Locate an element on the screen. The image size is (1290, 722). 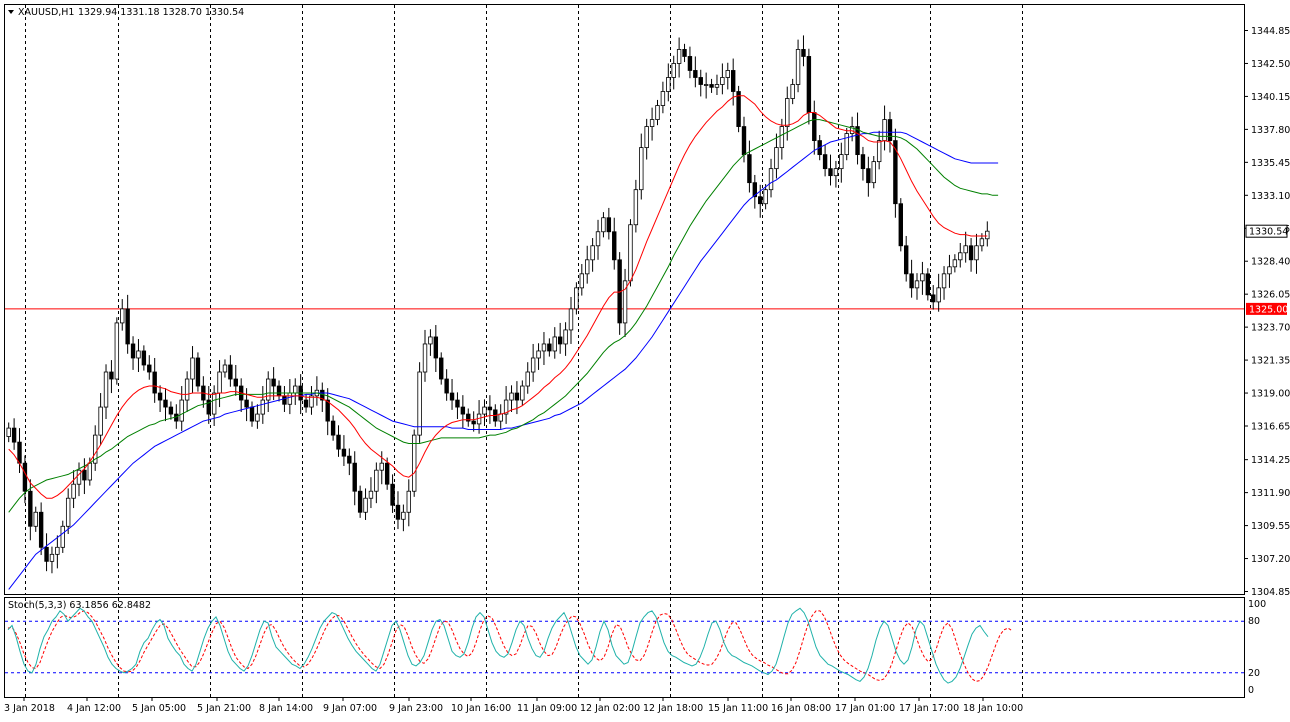
time-label: 3 Jan 2018 is located at coordinates (29, 708).